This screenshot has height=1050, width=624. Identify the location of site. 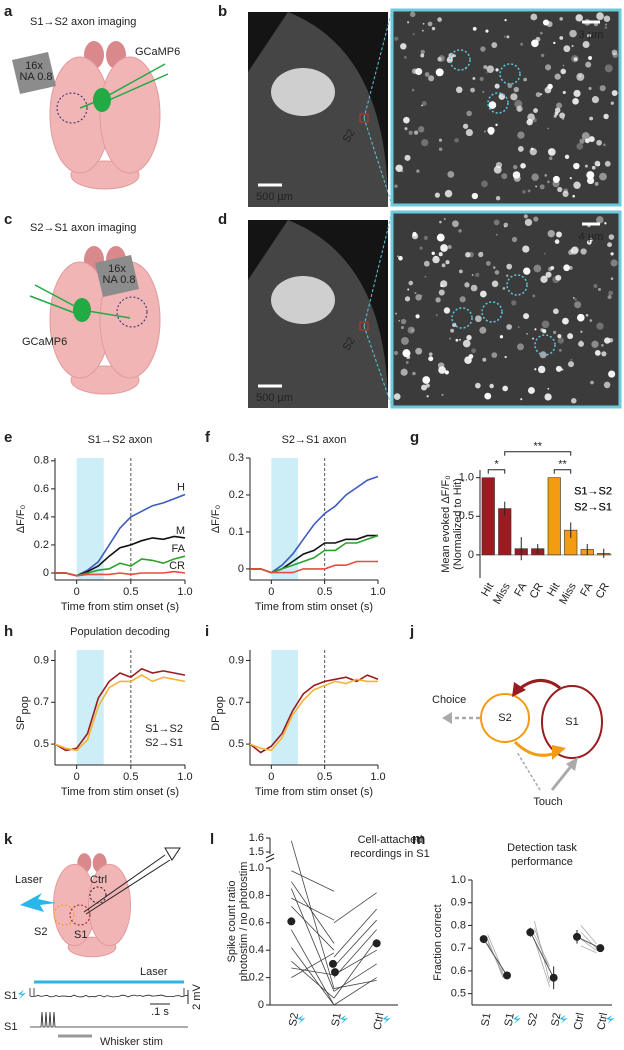
(98, 895).